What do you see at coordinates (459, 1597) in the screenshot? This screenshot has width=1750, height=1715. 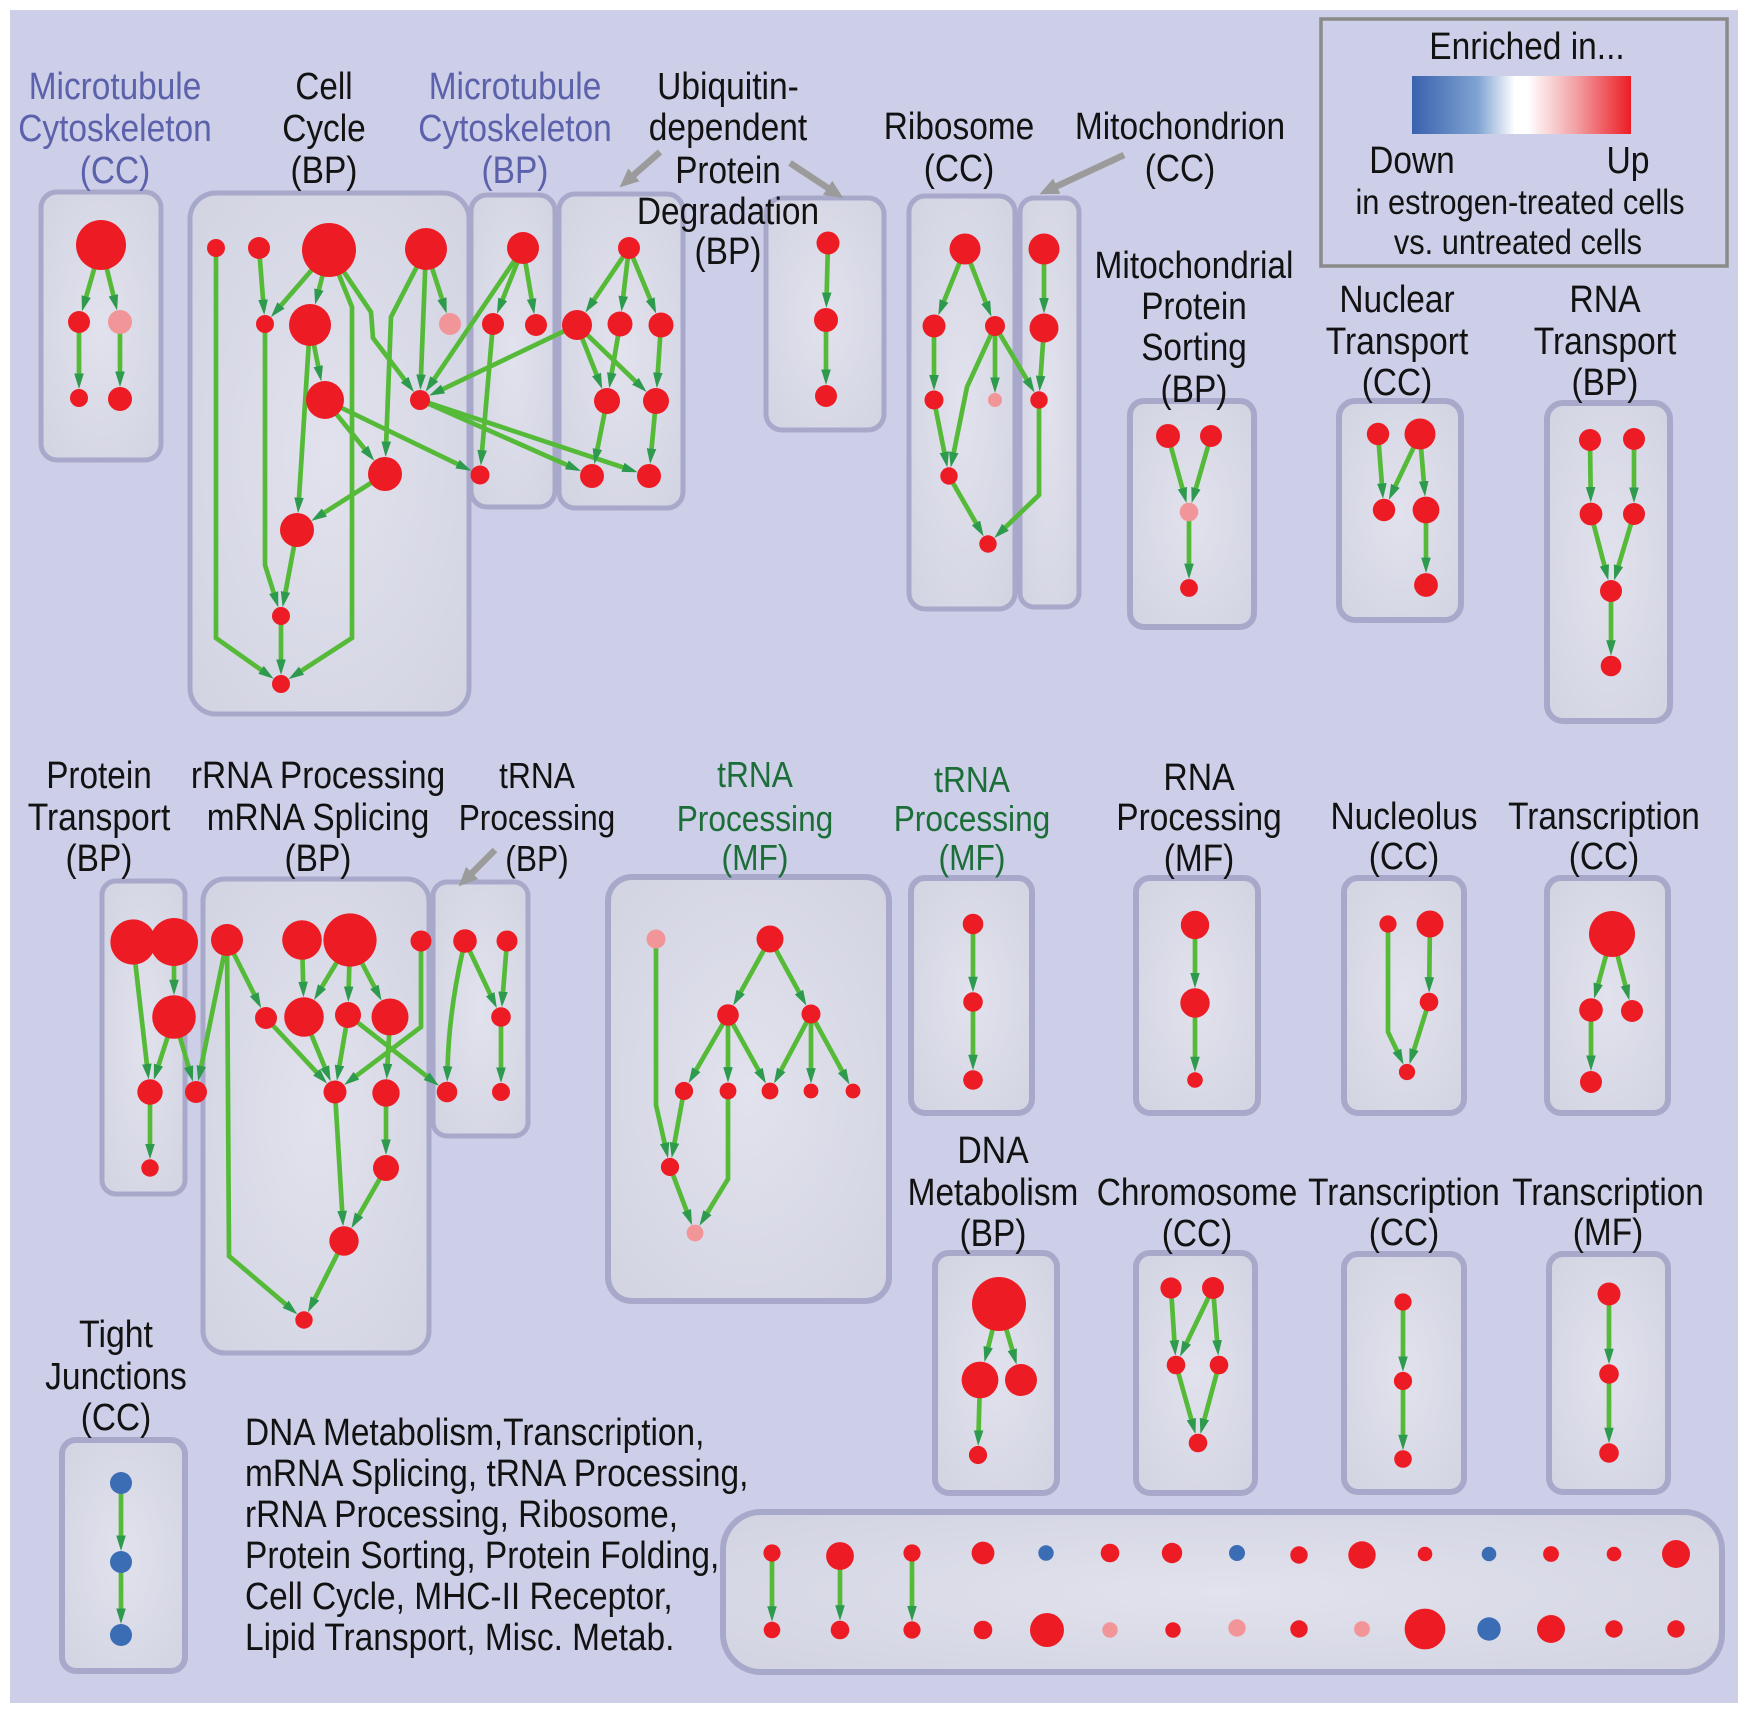 I see `svg-text: Cell Cycle, MHC-II Receptor,` at bounding box center [459, 1597].